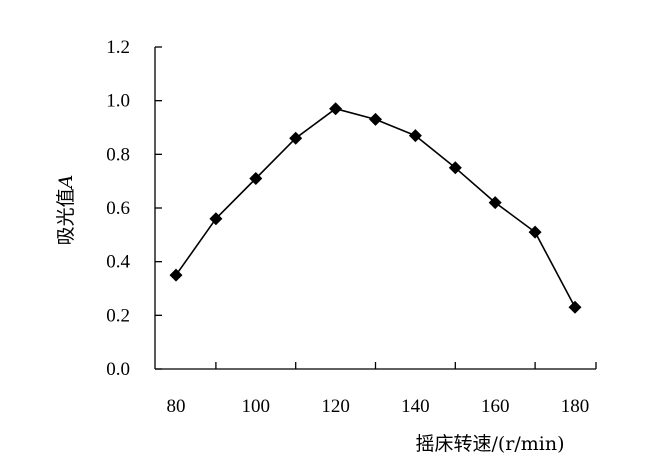 The width and height of the screenshot is (661, 476). What do you see at coordinates (118, 154) in the screenshot?
I see `y-tick-label: 0.8` at bounding box center [118, 154].